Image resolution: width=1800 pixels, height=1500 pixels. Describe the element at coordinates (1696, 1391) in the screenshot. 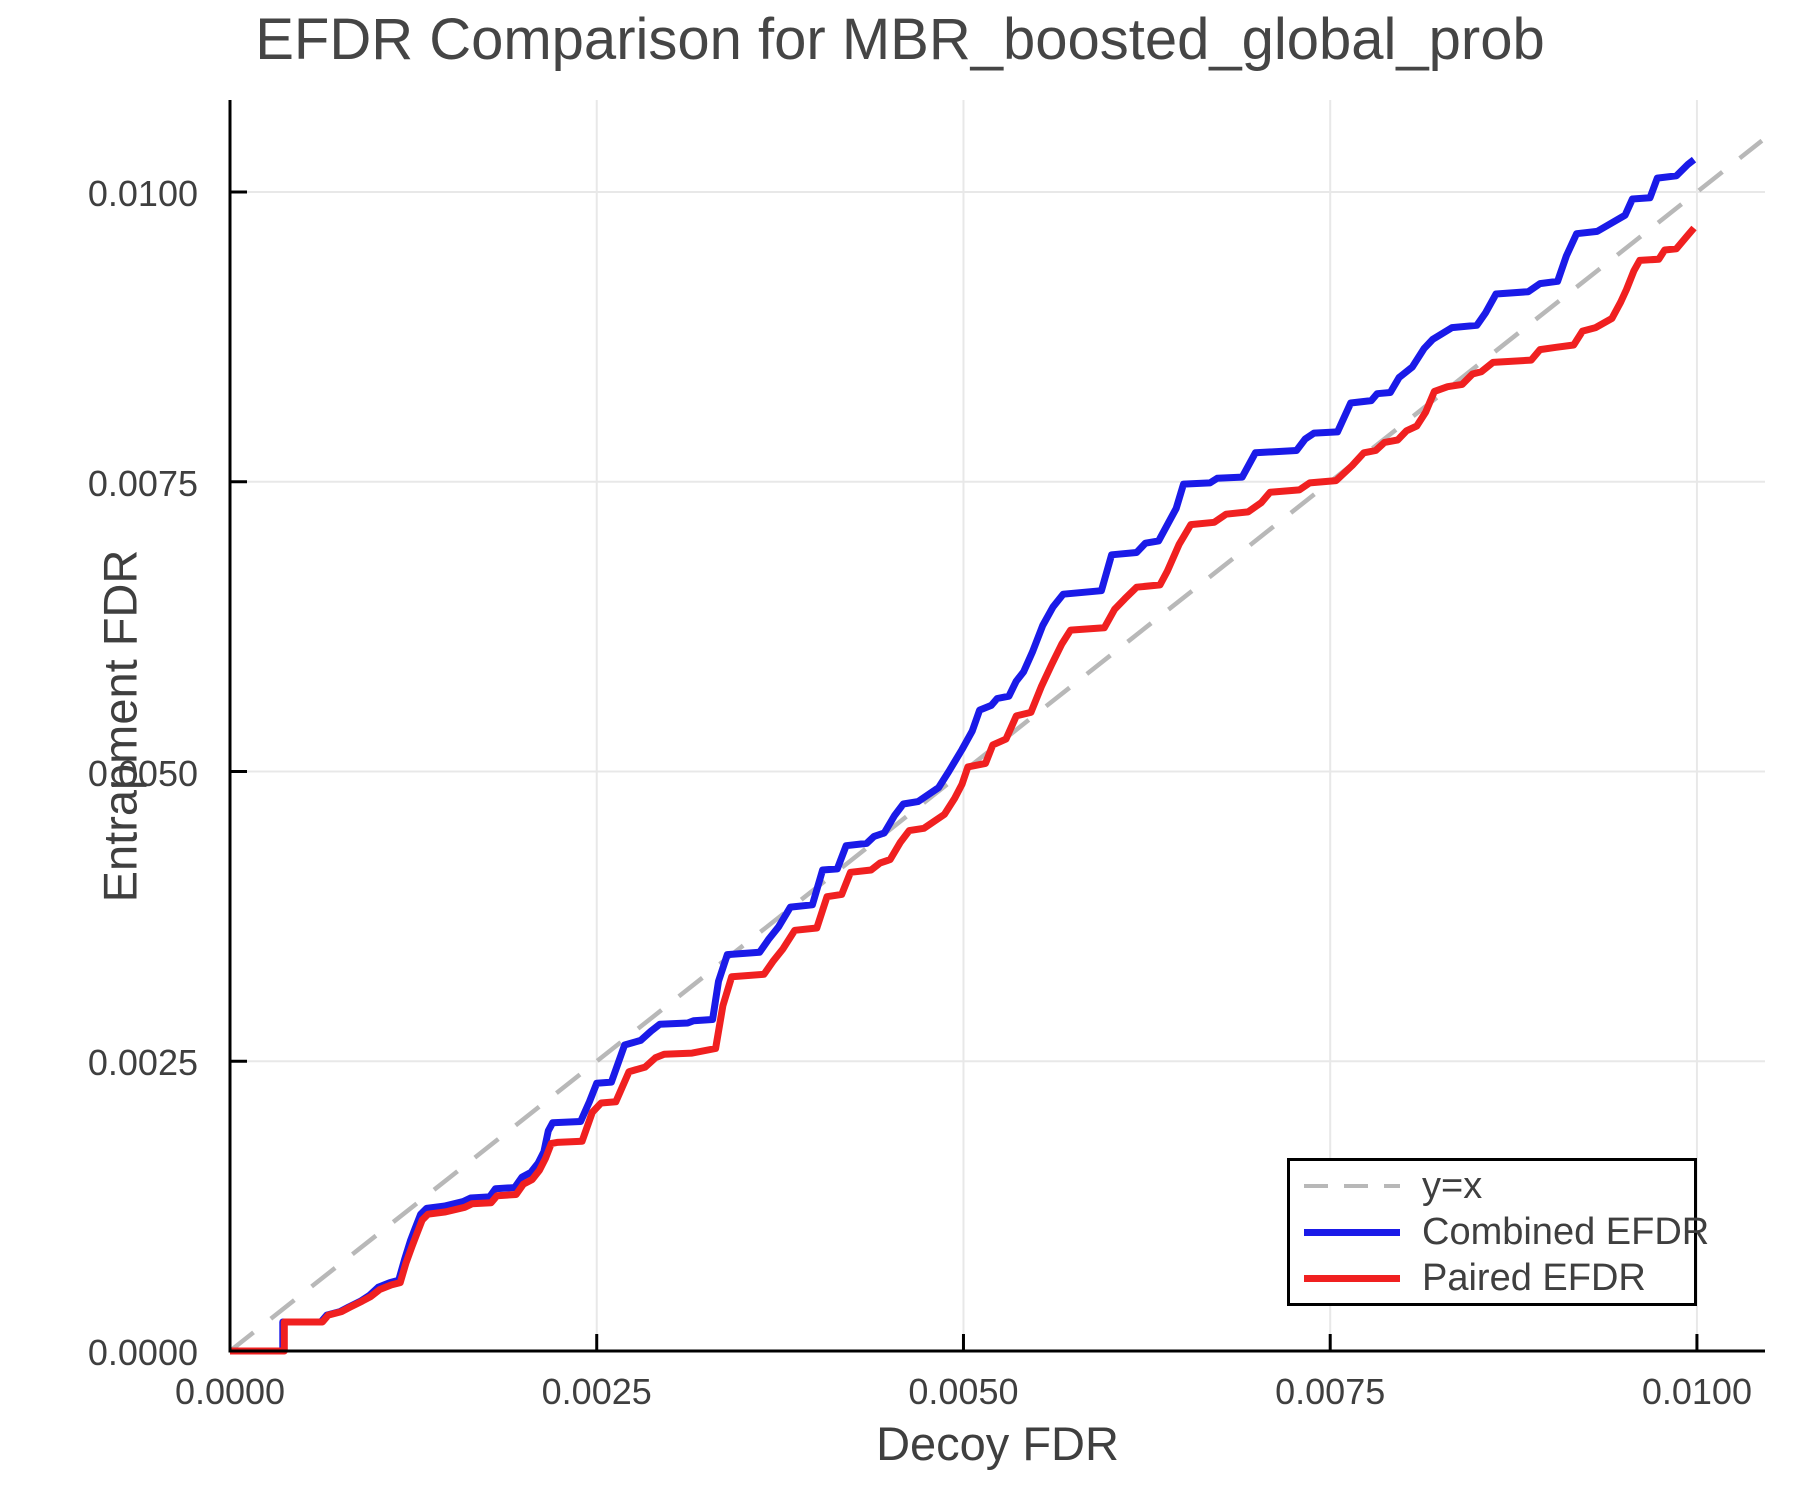

I see `x-tick-label: 0.0100` at that location.